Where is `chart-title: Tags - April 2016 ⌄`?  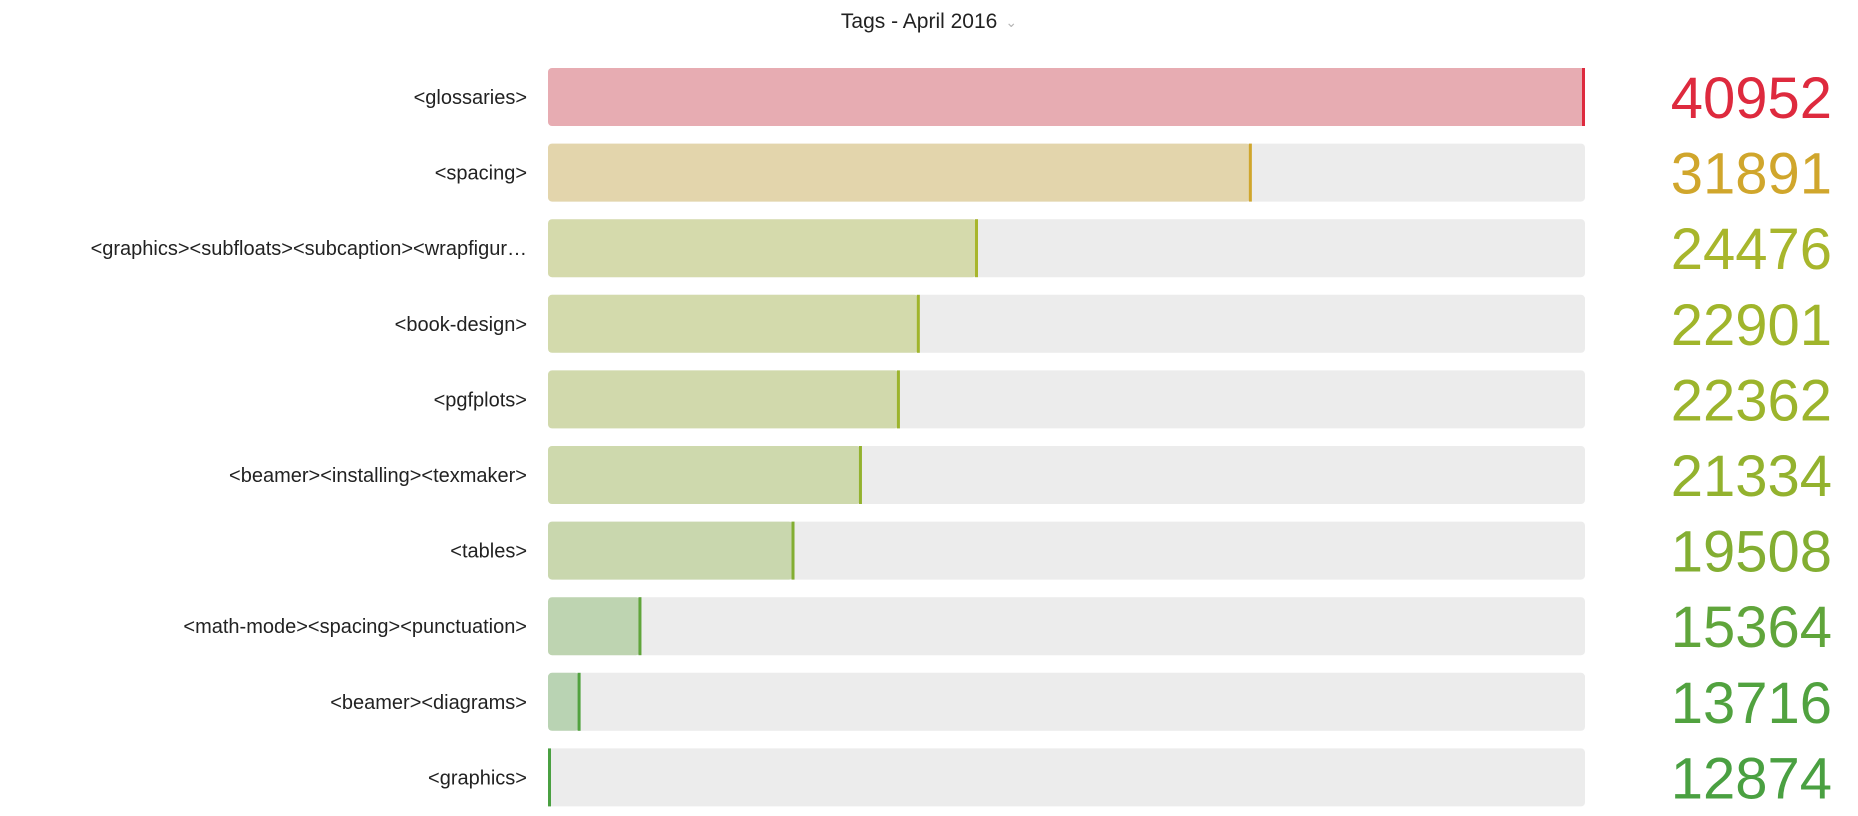 chart-title: Tags - April 2016 ⌄ is located at coordinates (929, 22).